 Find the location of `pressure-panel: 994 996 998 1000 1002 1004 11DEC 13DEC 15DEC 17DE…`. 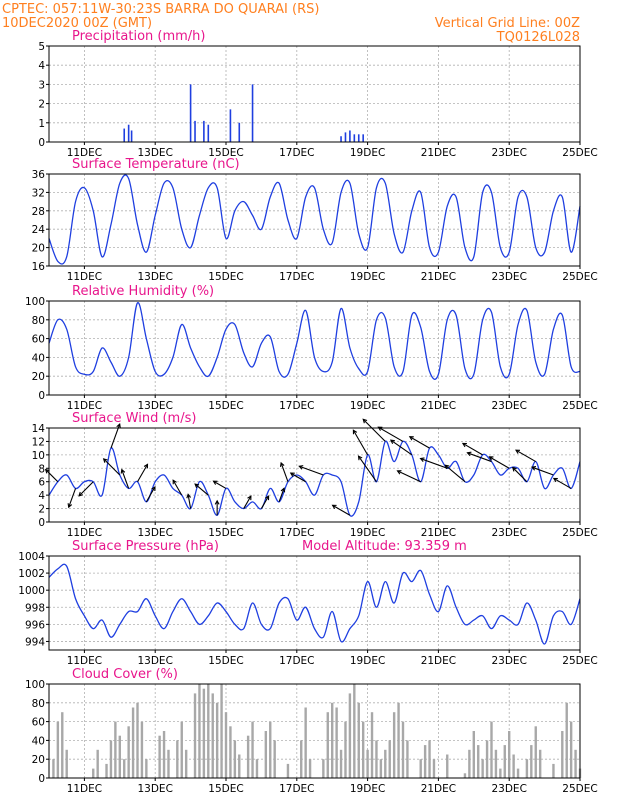

pressure-panel: 994 996 998 1000 1002 1004 11DEC 13DEC 15DEC 17DE… is located at coordinates (307, 603).